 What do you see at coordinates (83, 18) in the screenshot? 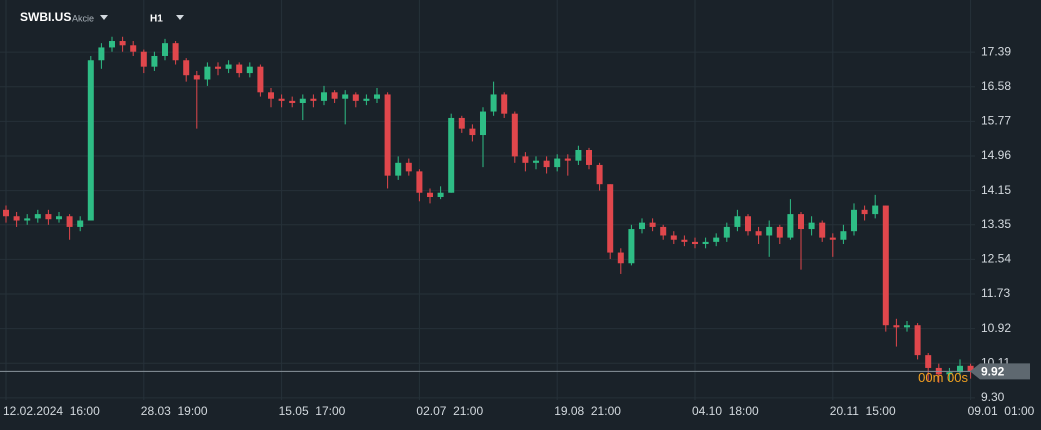
I see `asset-class: Akcie` at bounding box center [83, 18].